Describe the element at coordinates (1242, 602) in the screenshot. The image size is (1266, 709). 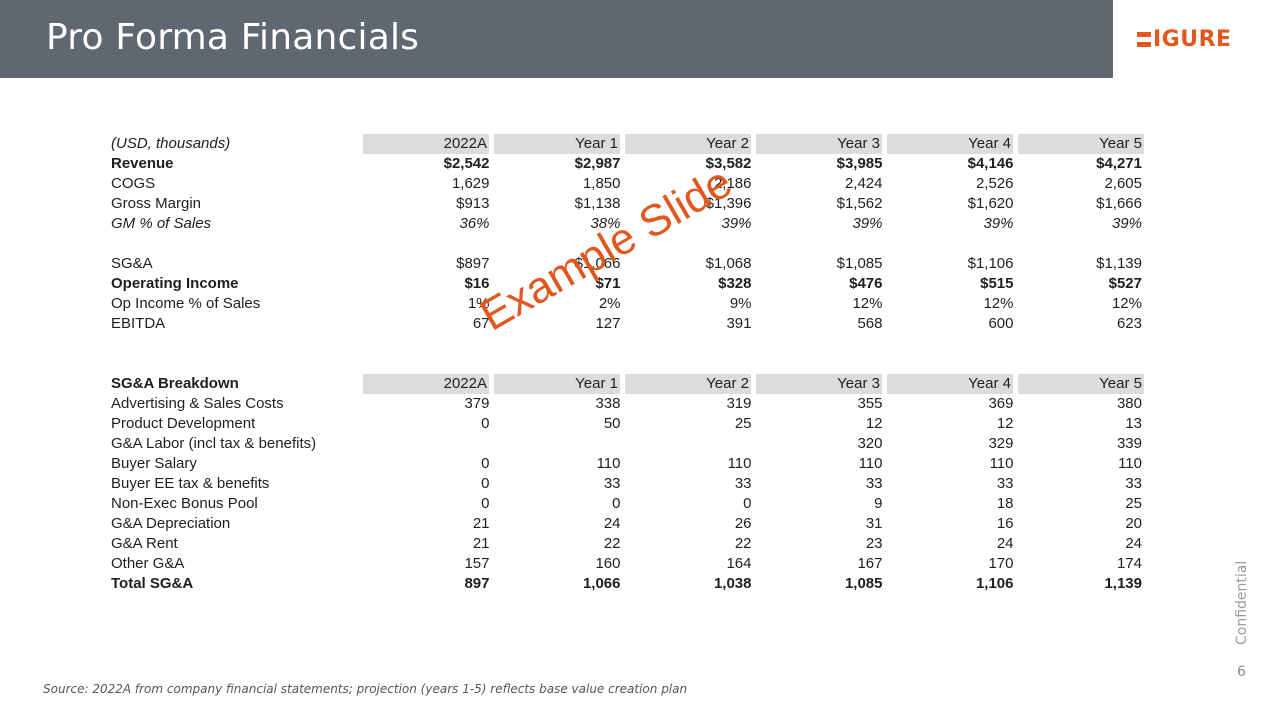
I see `confidential-label: Confidential` at that location.